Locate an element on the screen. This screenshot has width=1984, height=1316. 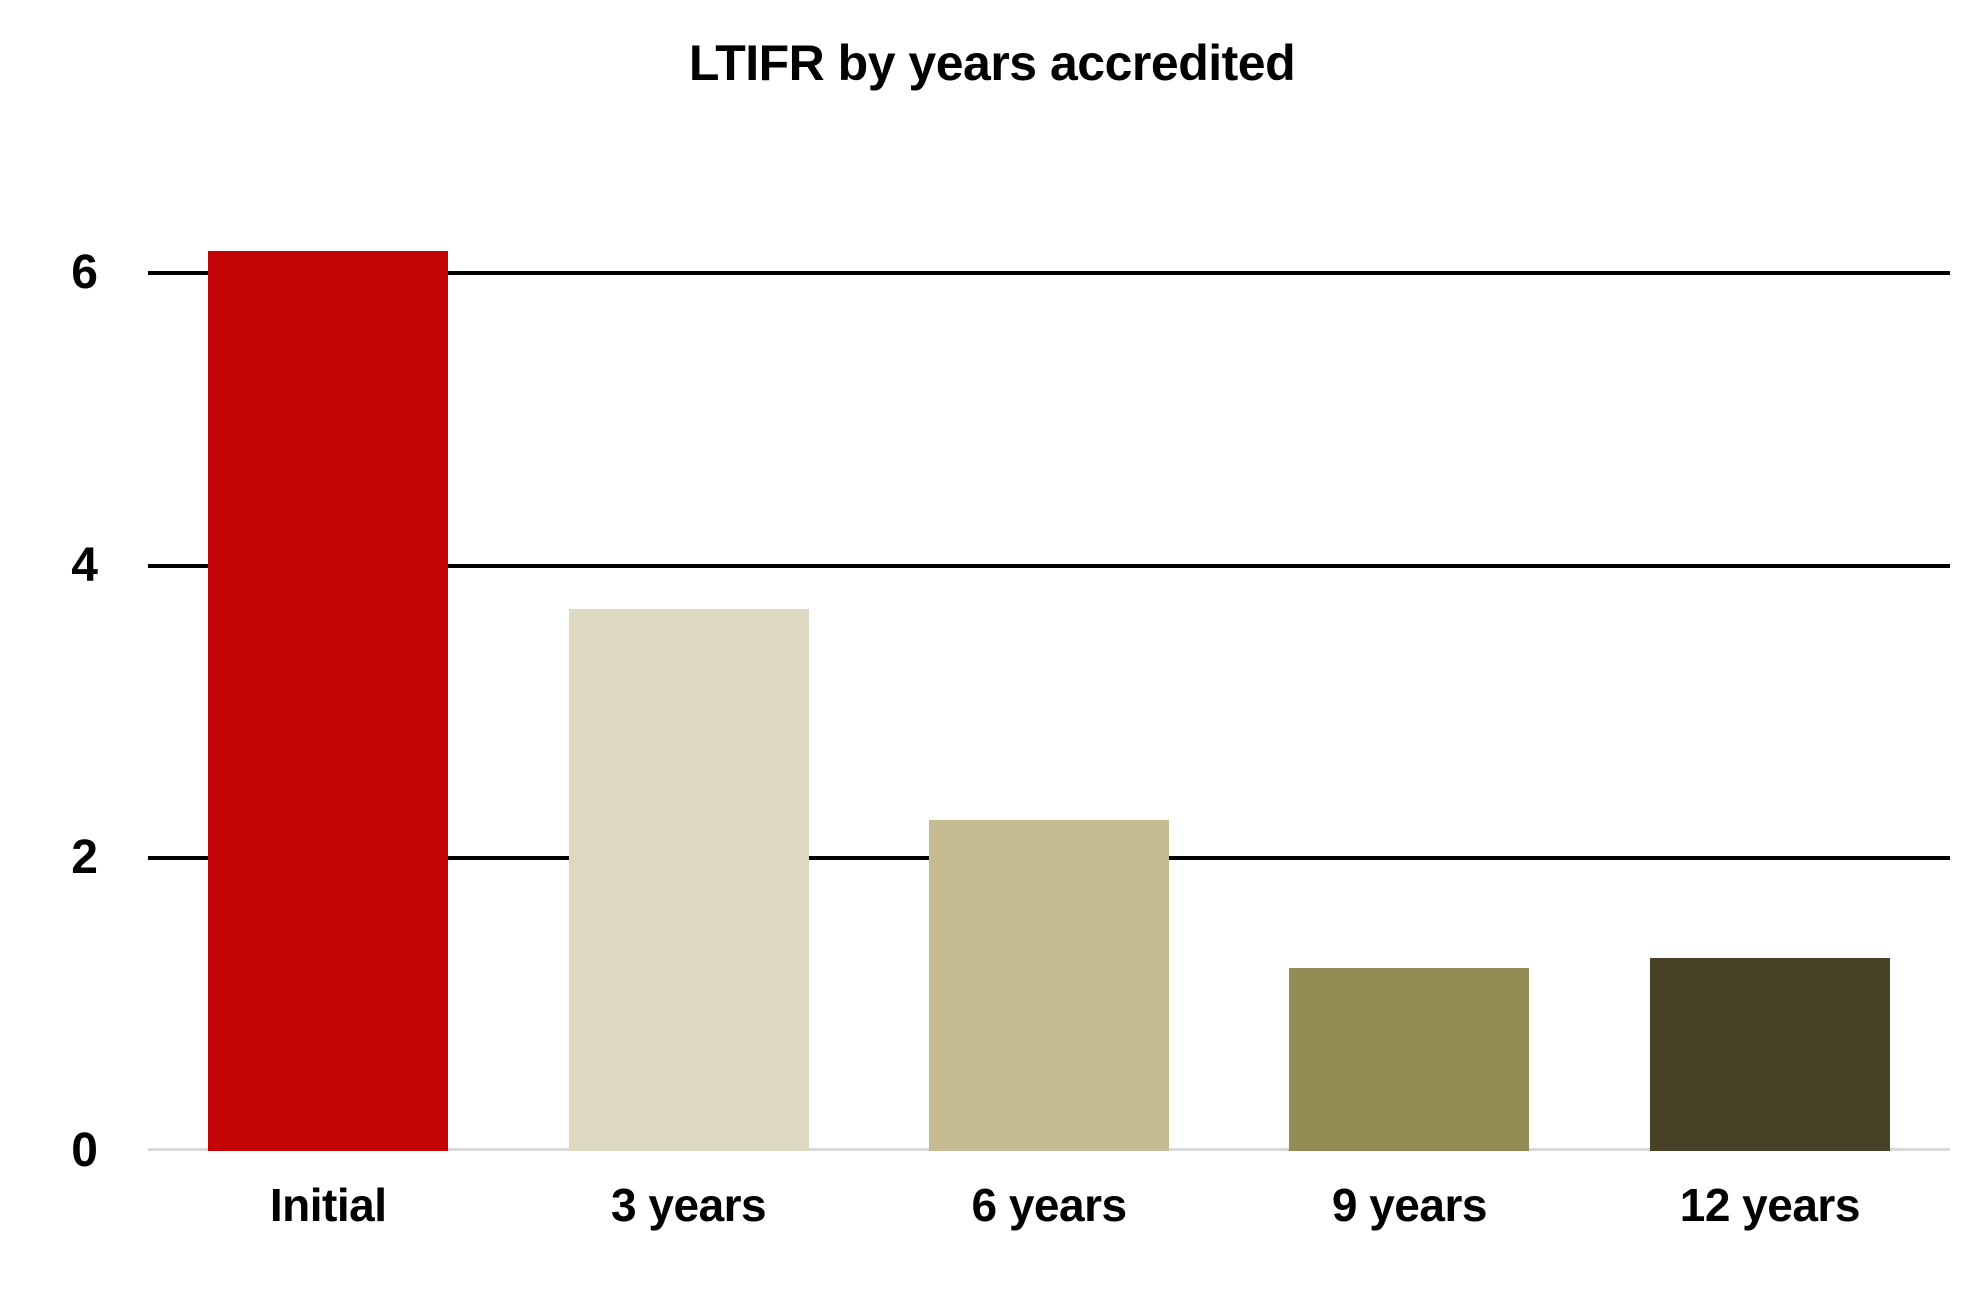
x-tick-label: 6 years is located at coordinates (1049, 1205).